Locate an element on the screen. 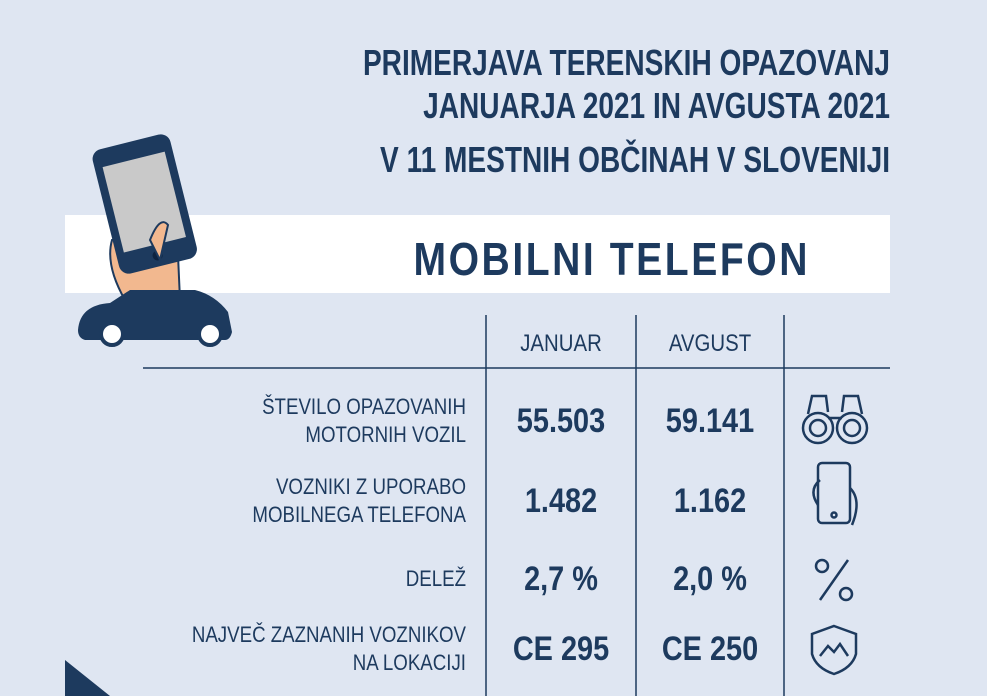  row-label: VOZNIKI Z UPORABO is located at coordinates (371, 488).